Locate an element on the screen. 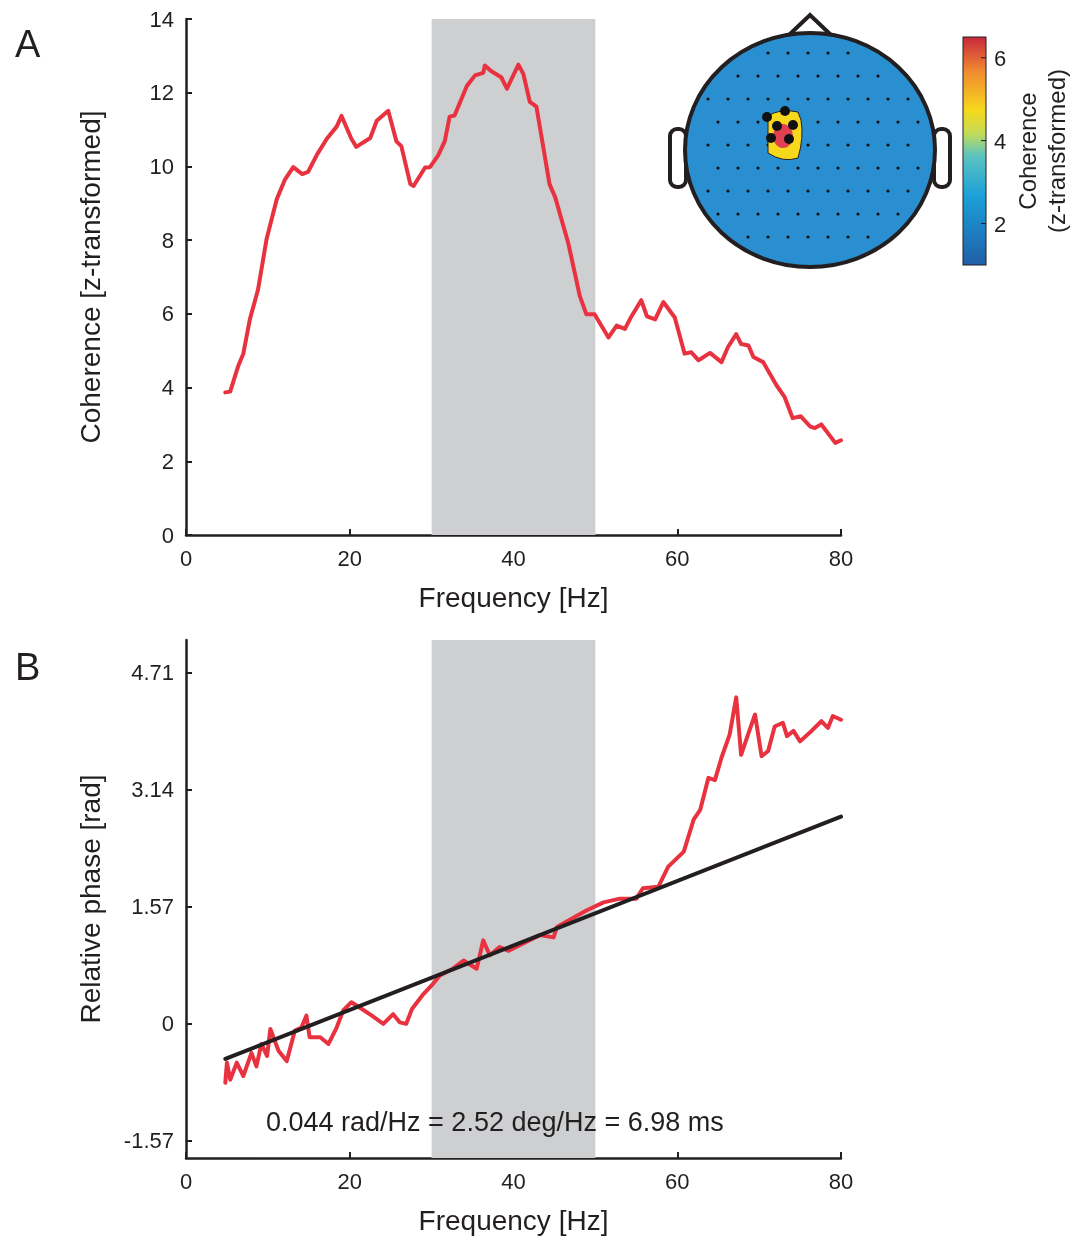 The width and height of the screenshot is (1081, 1245). y-tick-label: 6 is located at coordinates (167, 314).